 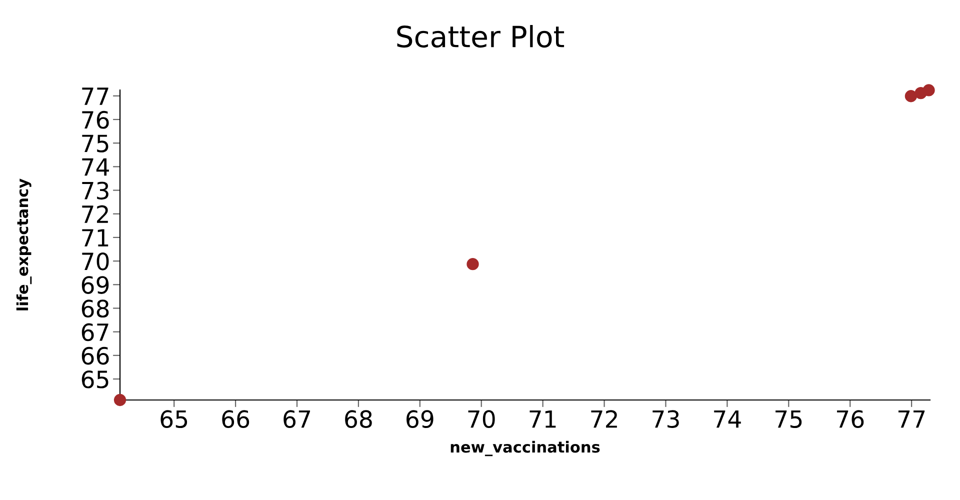 I want to click on x-tick-label: 69, so click(x=420, y=419).